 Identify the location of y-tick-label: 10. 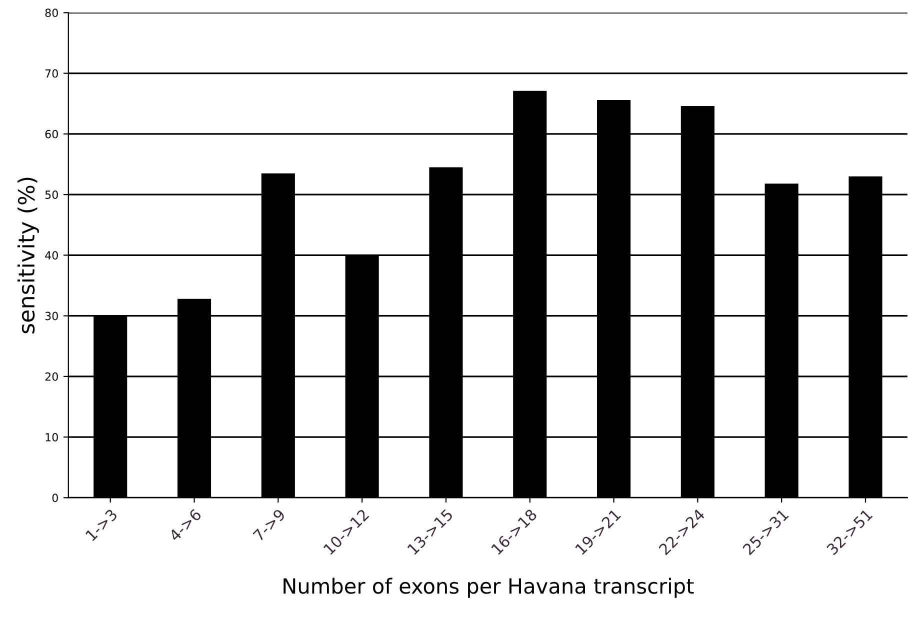
(52, 437).